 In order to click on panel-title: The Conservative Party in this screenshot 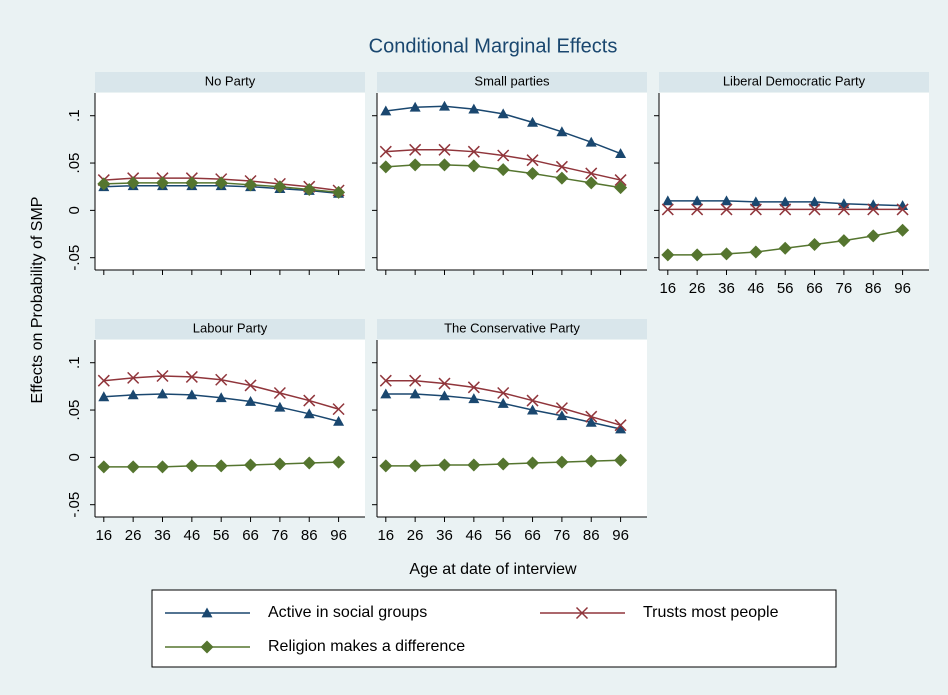, I will do `click(512, 327)`.